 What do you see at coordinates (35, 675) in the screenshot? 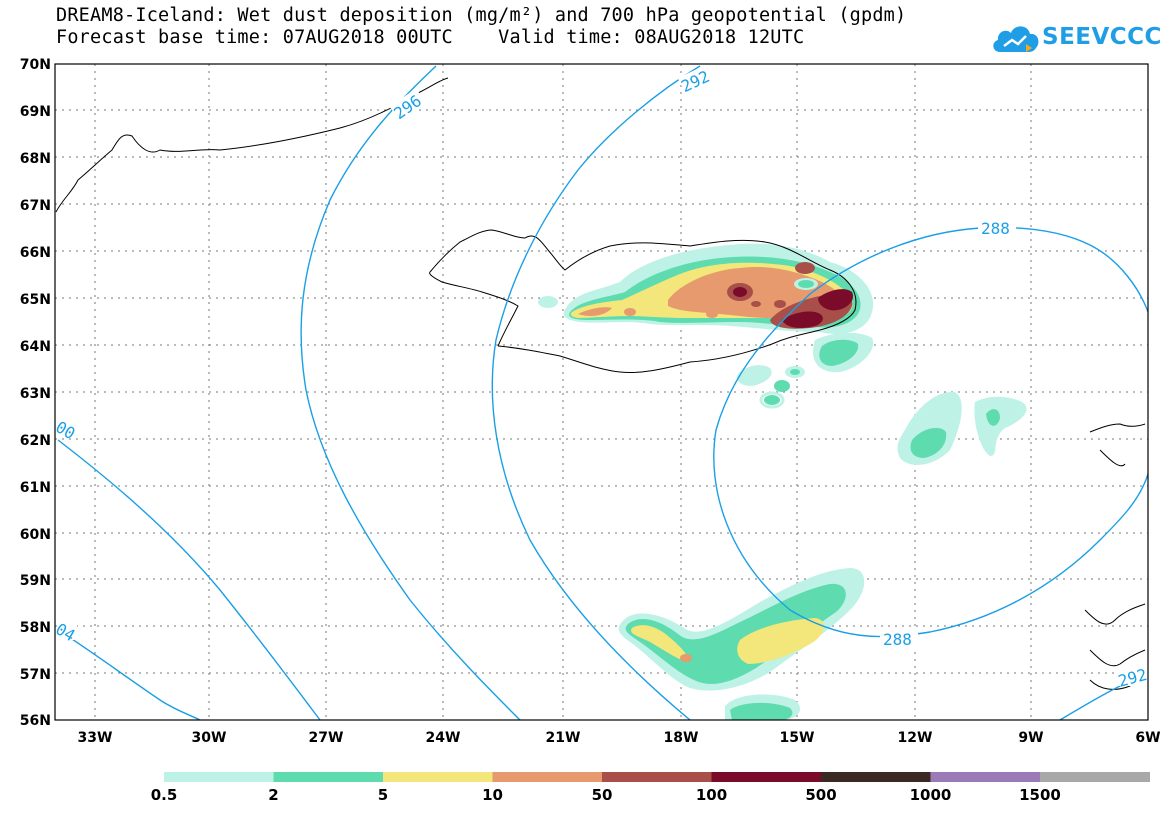
I see `lat-label: 57N` at bounding box center [35, 675].